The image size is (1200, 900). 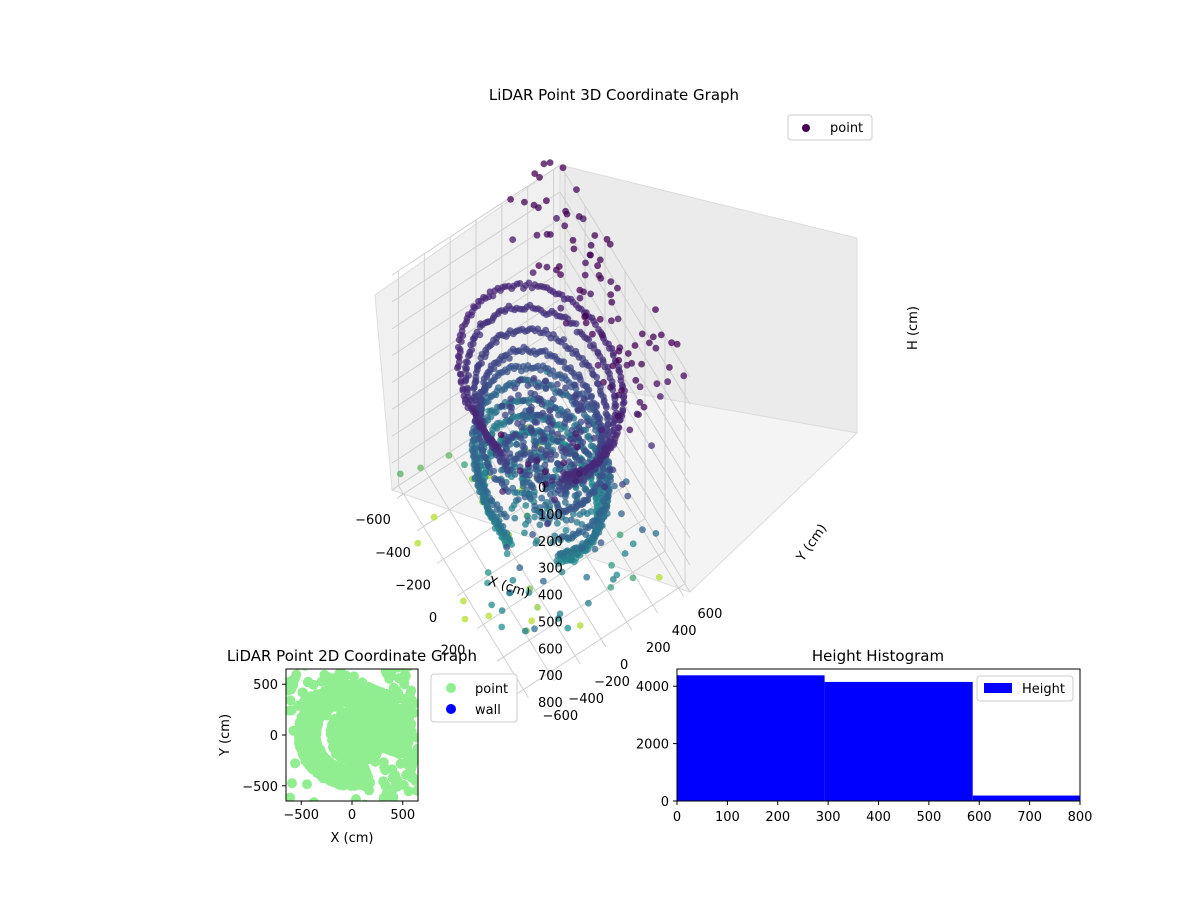 What do you see at coordinates (265, 685) in the screenshot?
I see `y-tick-label: 500` at bounding box center [265, 685].